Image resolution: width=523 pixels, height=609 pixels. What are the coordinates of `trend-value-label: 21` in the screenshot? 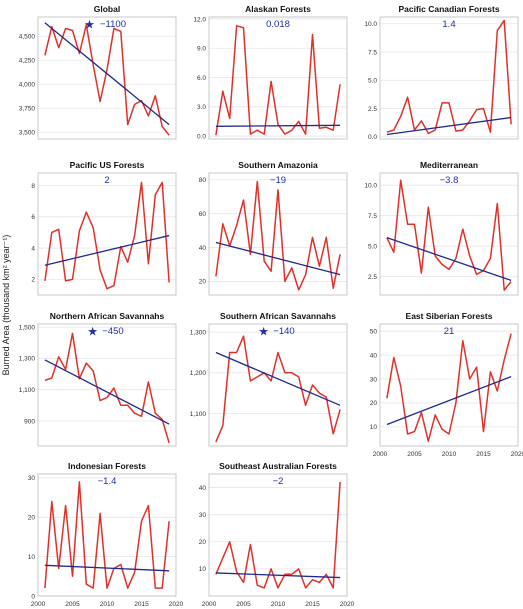 It's located at (449, 331).